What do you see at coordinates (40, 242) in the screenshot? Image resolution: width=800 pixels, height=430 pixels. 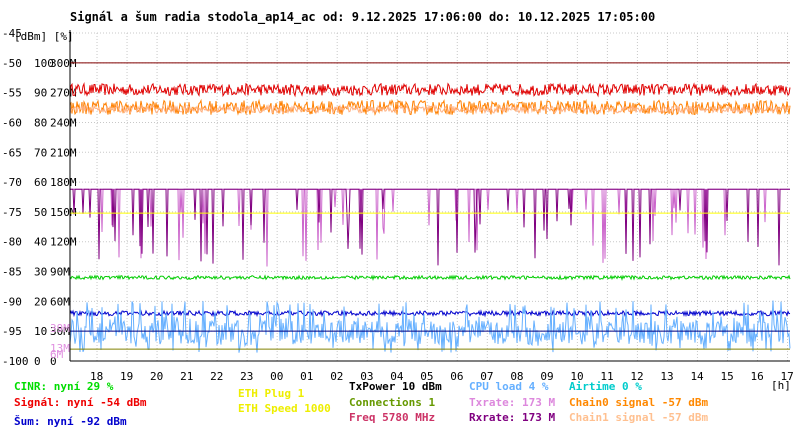 I see `y-tick-pct: 40` at bounding box center [40, 242].